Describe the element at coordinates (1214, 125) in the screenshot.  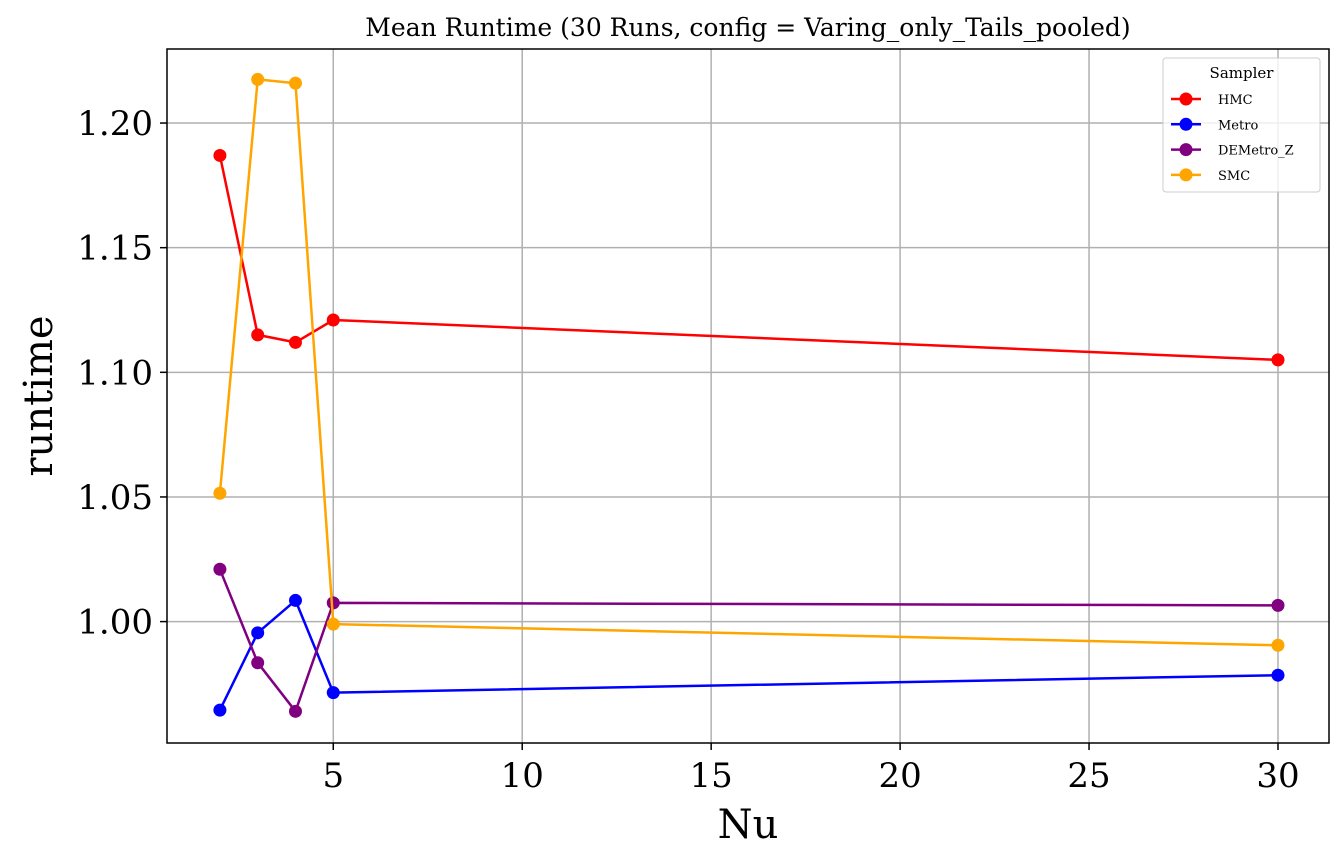
I see `legend-entry: Metro` at that location.